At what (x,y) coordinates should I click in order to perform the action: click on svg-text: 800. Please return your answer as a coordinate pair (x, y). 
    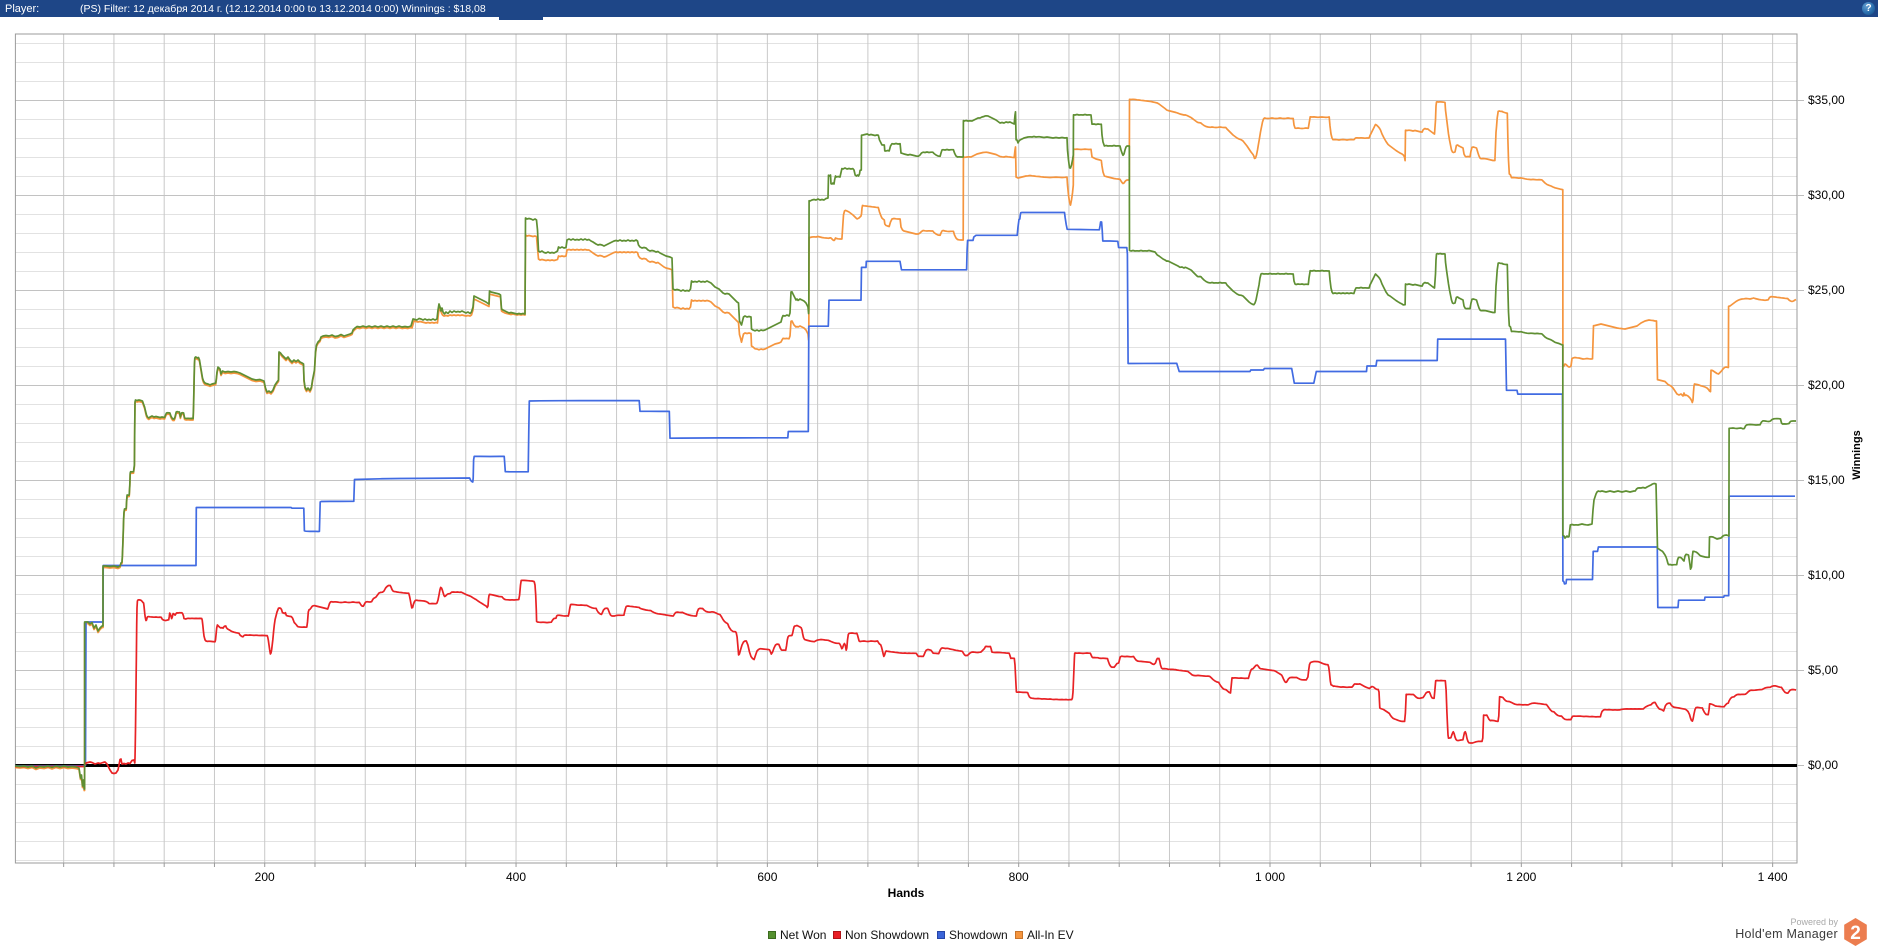
    Looking at the image, I should click on (1019, 877).